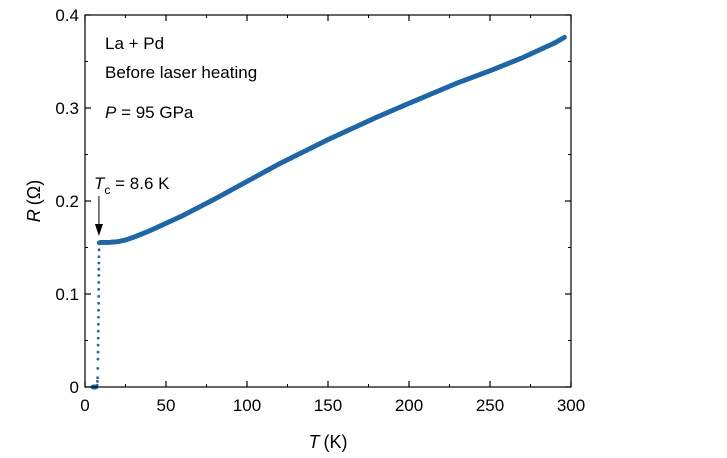 This screenshot has width=727, height=458. I want to click on y-tick-label: 0.2, so click(67, 201).